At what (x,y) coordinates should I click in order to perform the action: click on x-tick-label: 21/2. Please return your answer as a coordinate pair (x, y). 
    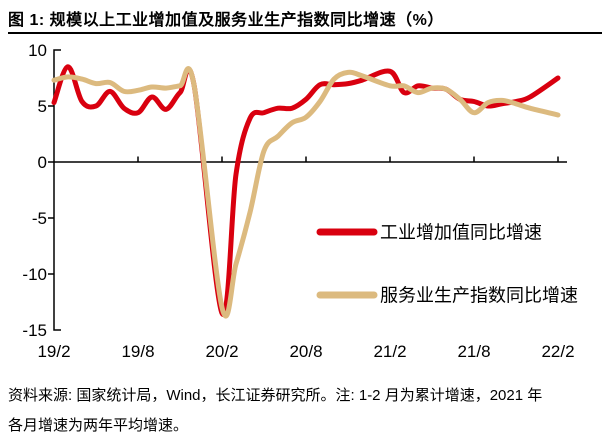
    Looking at the image, I should click on (389, 351).